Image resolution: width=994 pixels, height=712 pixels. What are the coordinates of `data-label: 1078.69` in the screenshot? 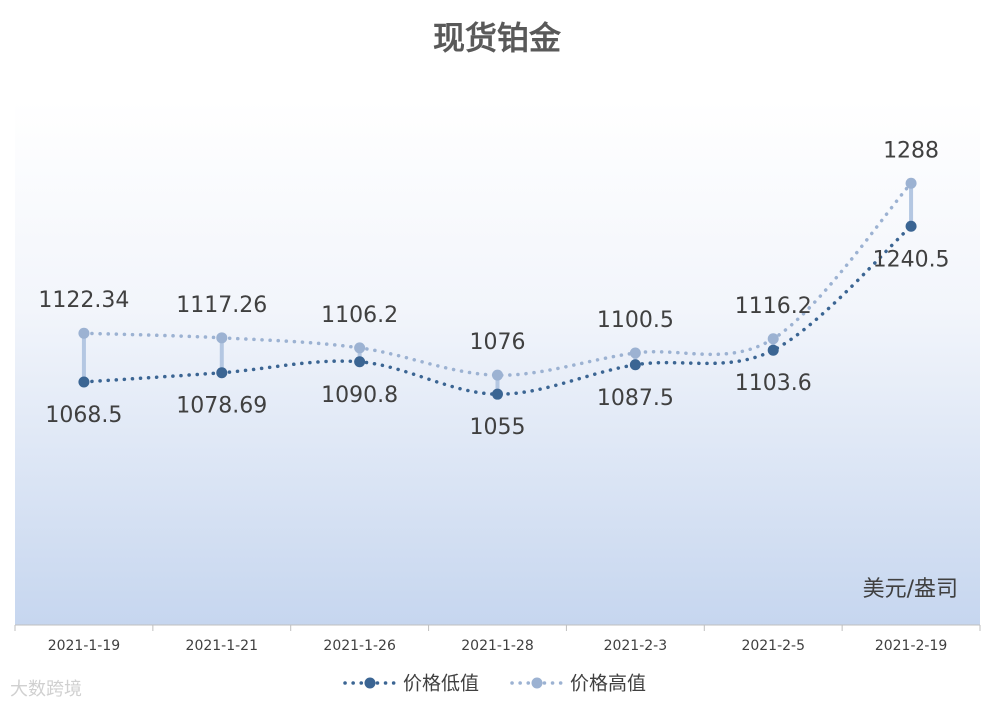 It's located at (221, 406).